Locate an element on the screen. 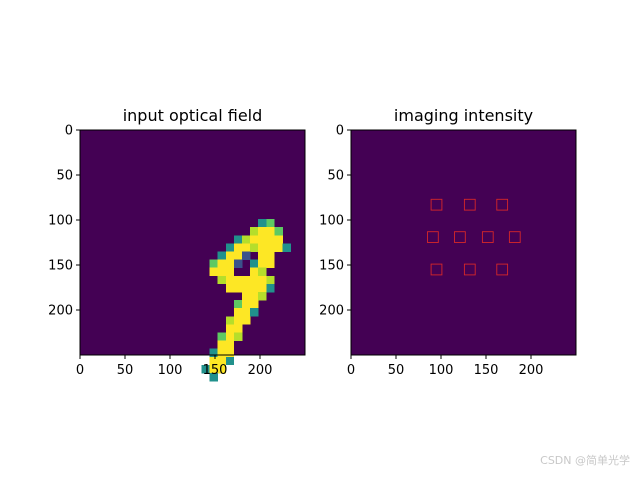 This screenshot has width=640, height=480. detector-regions is located at coordinates (474, 237).